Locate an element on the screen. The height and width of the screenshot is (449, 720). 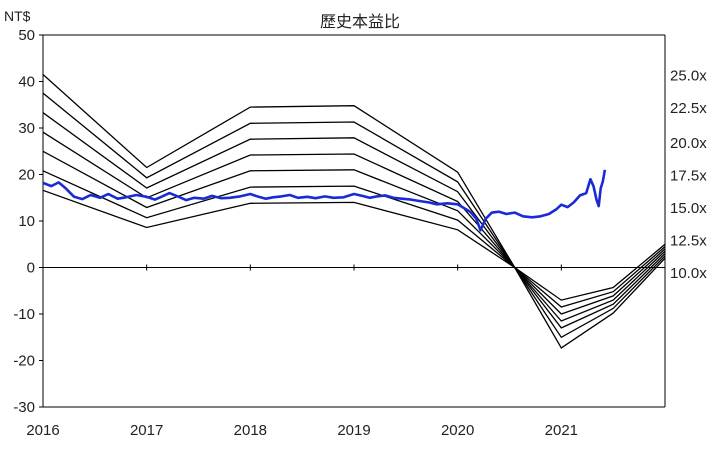
y-tick-label: -10 is located at coordinates (24, 314).